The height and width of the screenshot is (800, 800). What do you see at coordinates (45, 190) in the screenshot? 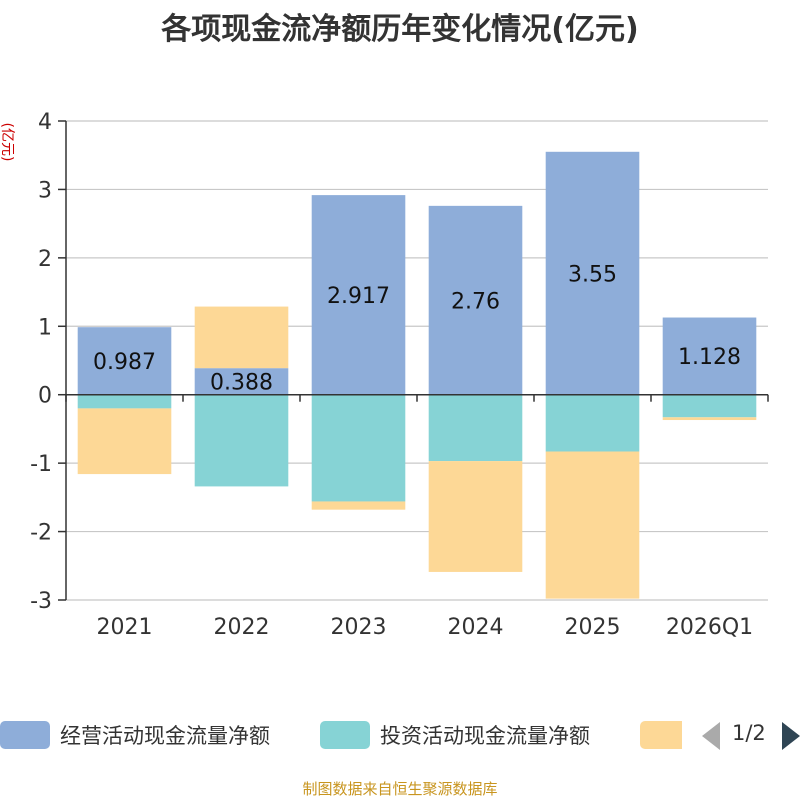
I see `y-tick-label: 3` at bounding box center [45, 190].